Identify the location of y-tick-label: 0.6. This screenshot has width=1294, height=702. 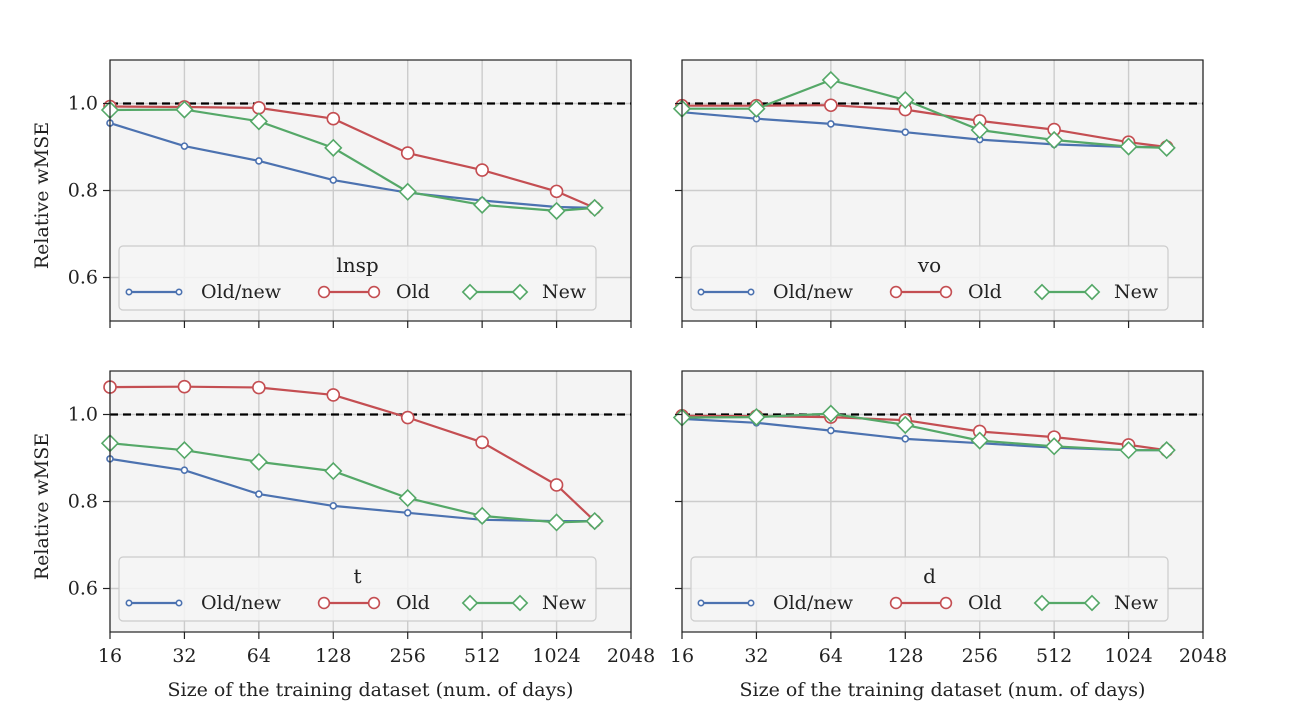
(83, 278).